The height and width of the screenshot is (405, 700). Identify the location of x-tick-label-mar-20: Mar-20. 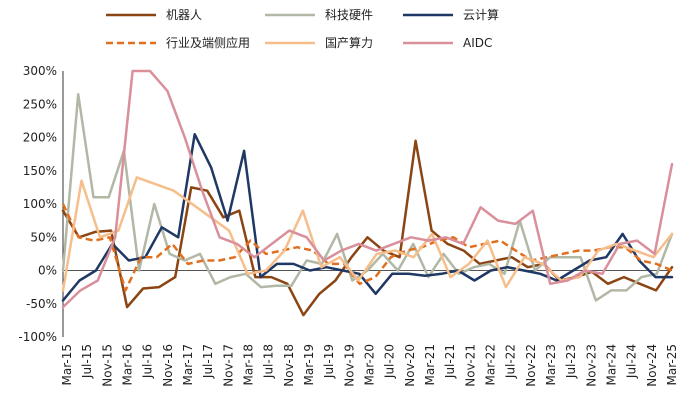
(370, 364).